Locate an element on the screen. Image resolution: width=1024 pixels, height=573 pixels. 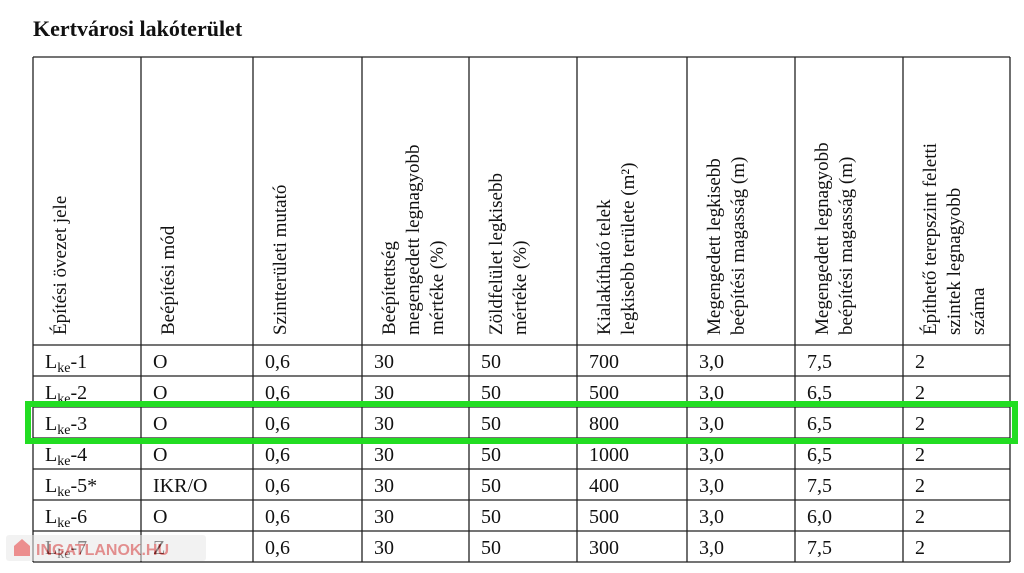
cell: 1000 is located at coordinates (609, 455).